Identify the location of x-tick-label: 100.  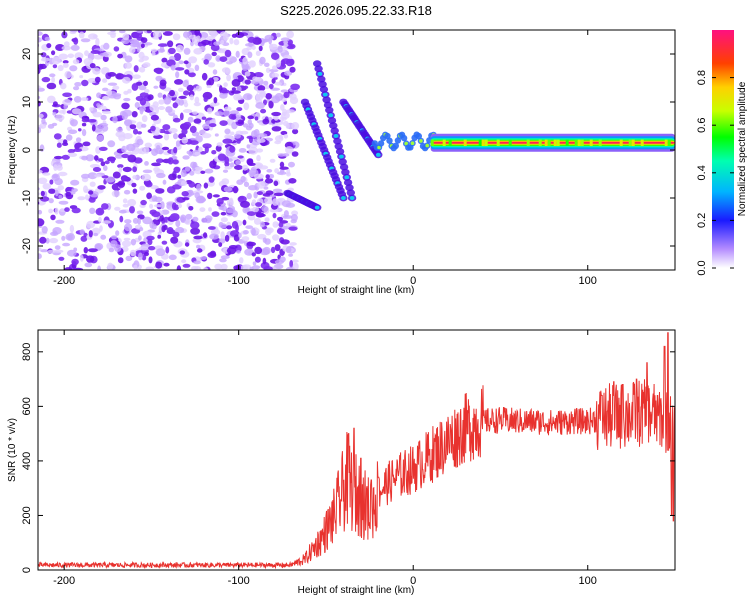
(588, 581).